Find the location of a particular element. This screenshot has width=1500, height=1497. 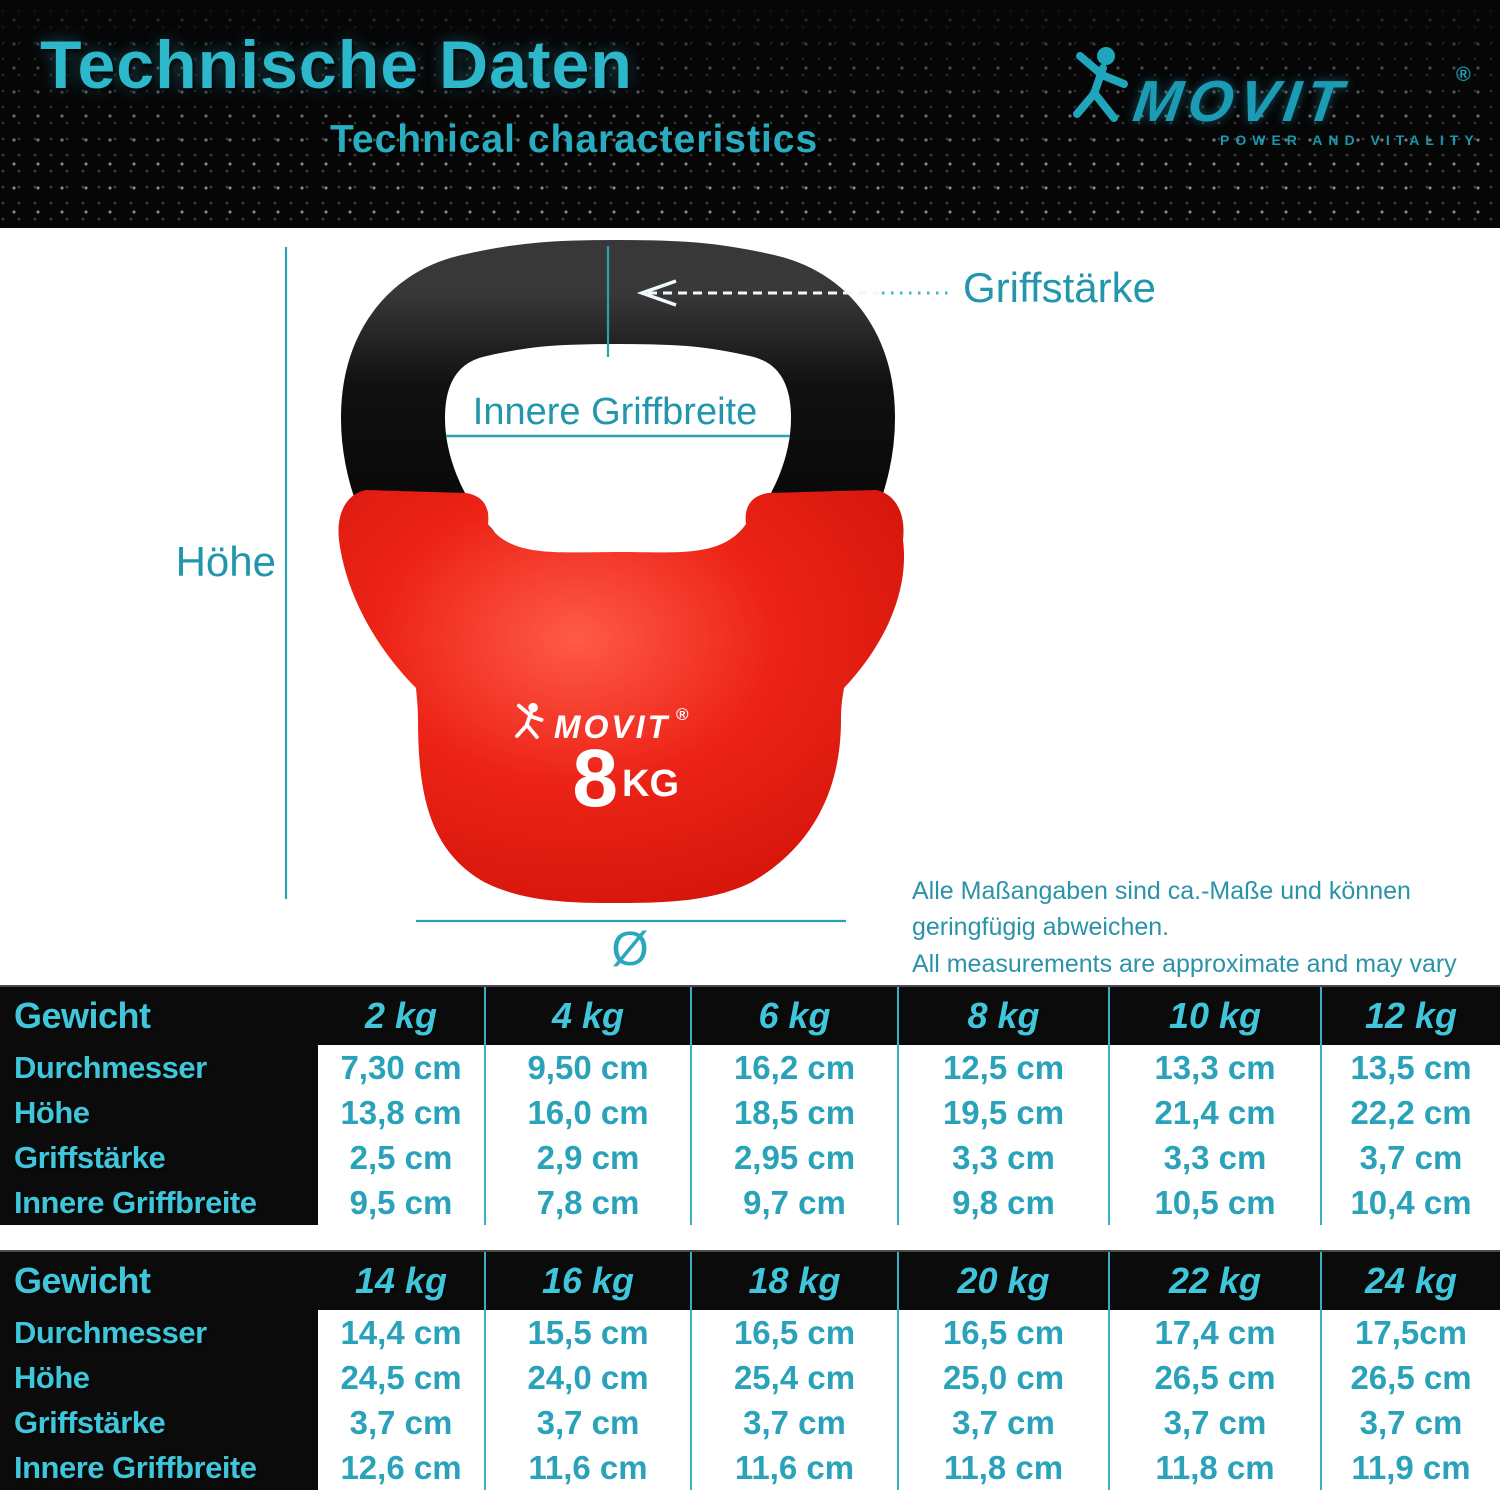

weight-column-header: 4 kg is located at coordinates (589, 1016).